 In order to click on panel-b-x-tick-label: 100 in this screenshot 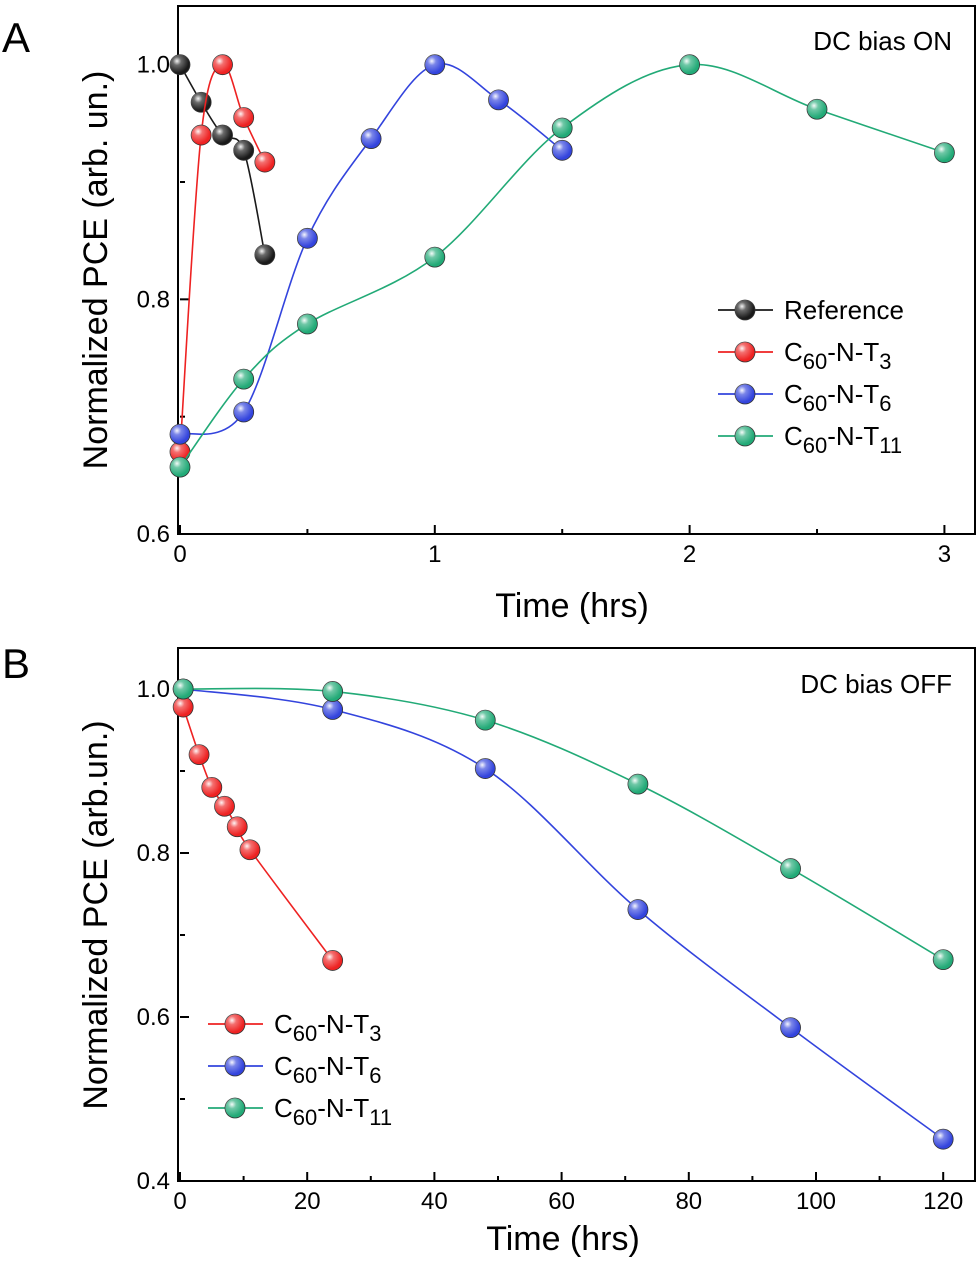, I will do `click(816, 1201)`.